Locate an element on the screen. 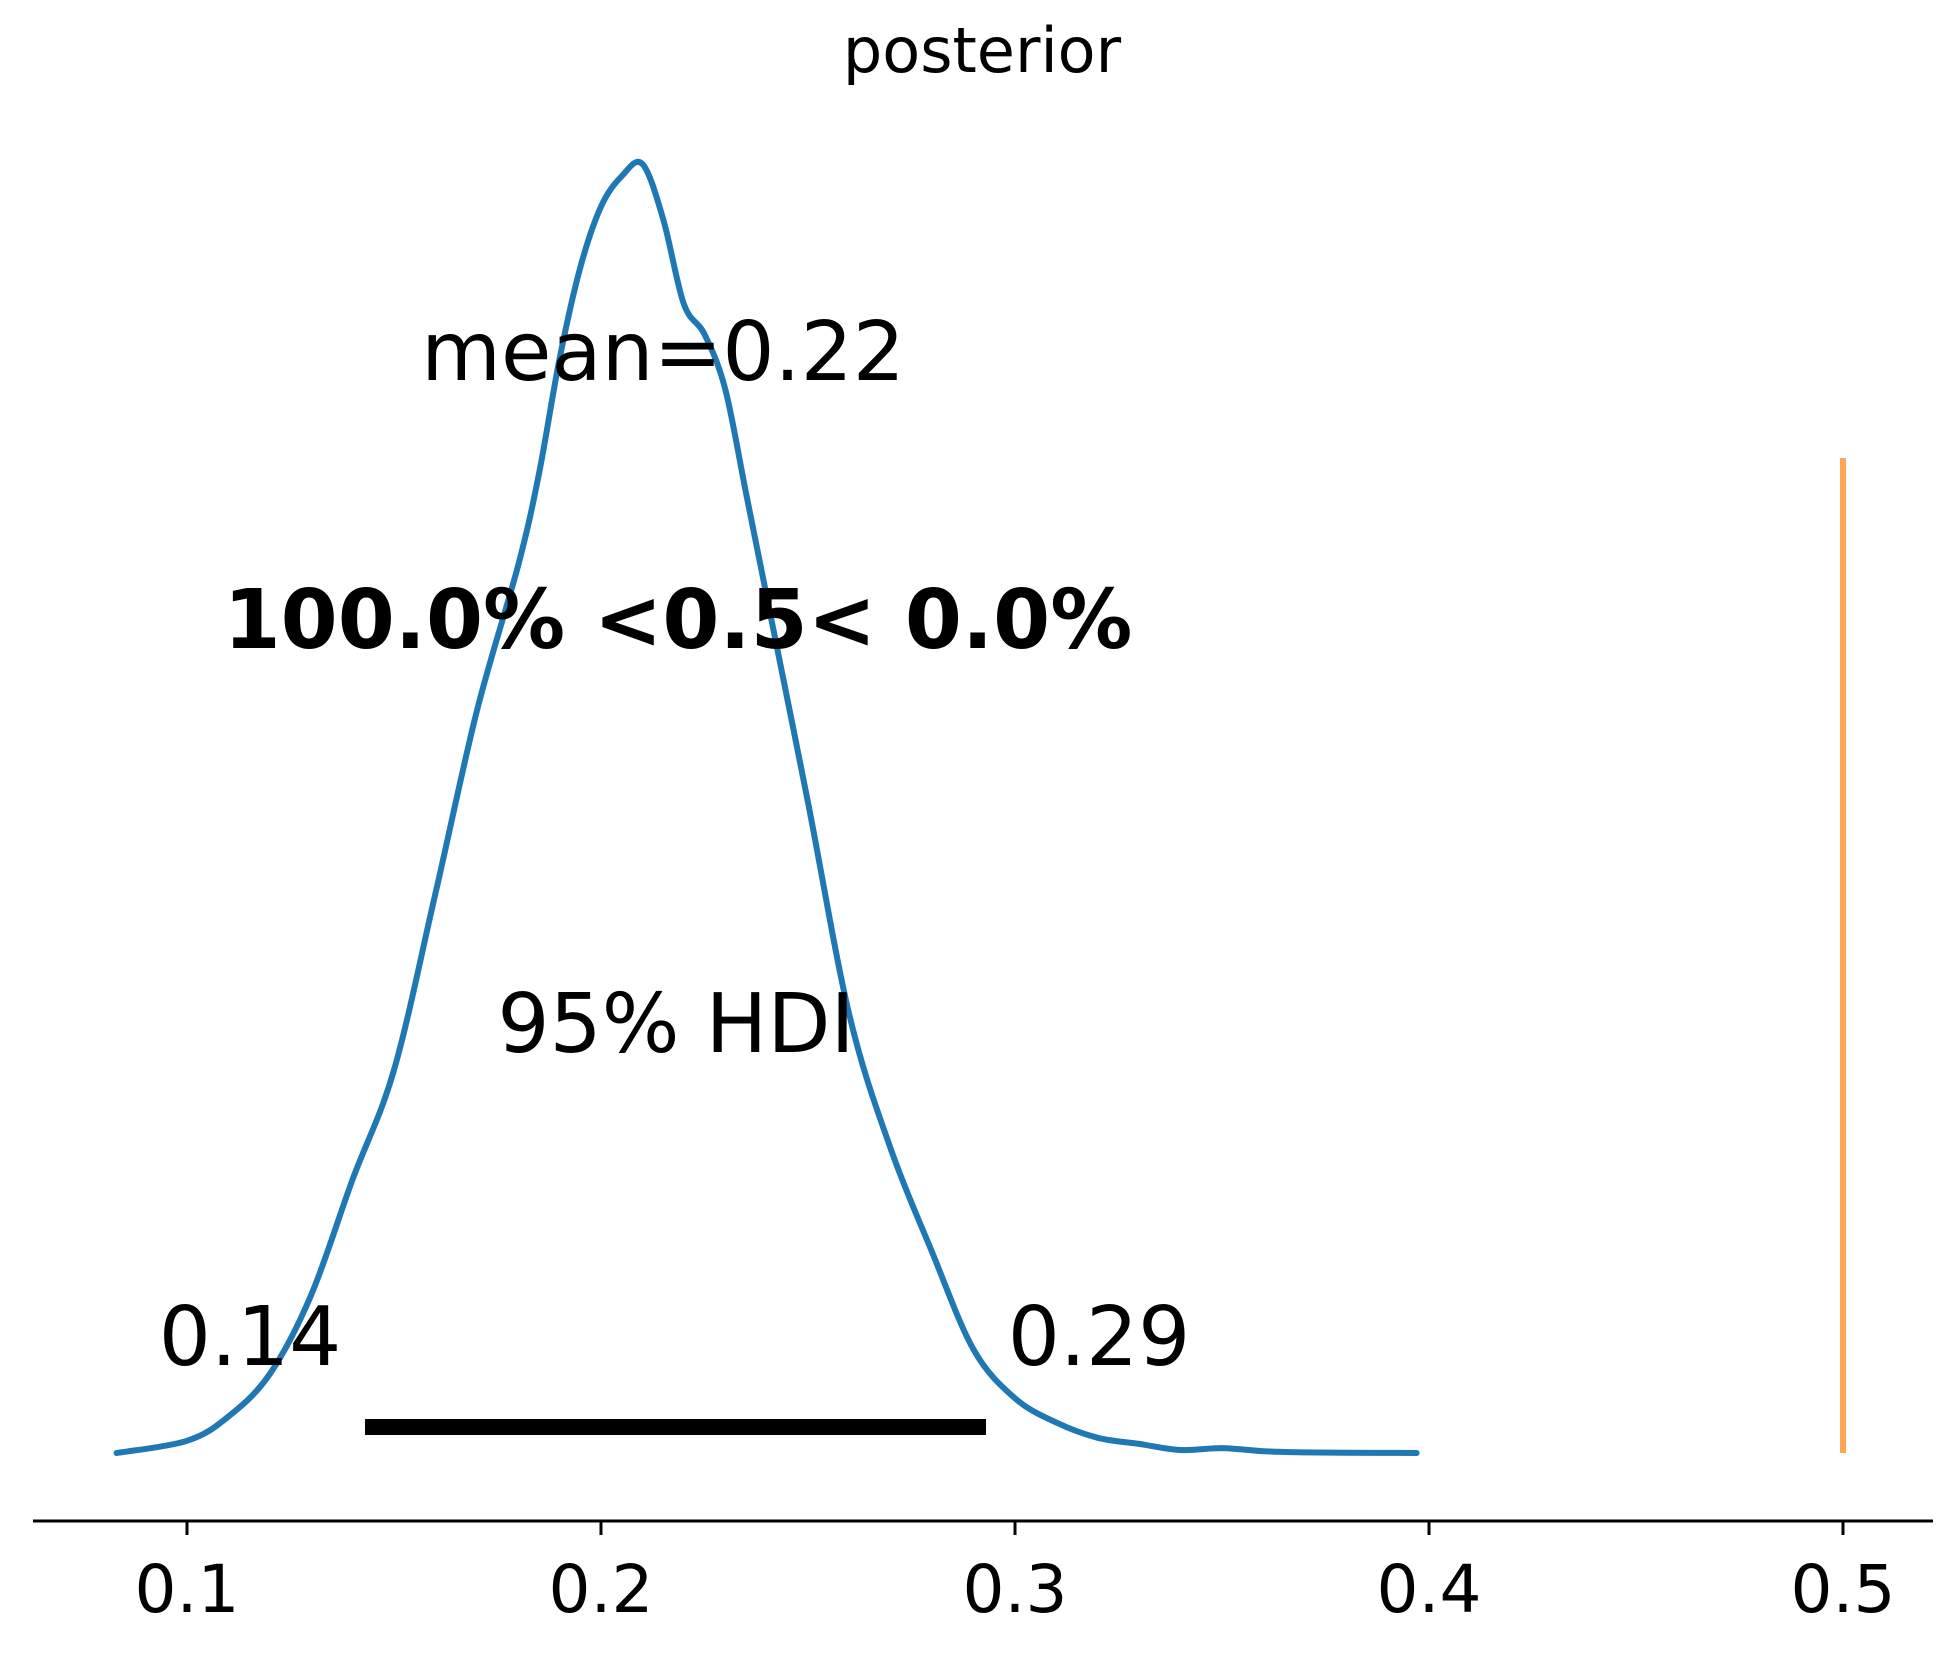 The image size is (1957, 1653). x-tick-label: 0.4 is located at coordinates (1429, 1589).